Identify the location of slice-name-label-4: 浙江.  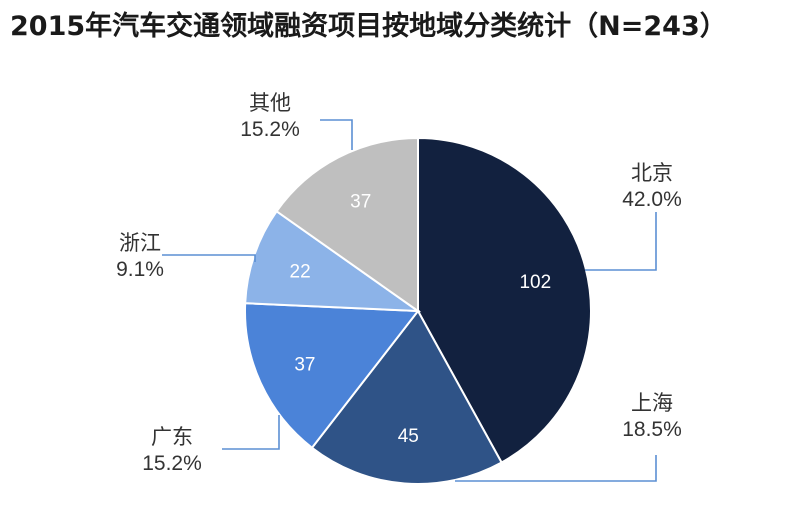
(140, 243).